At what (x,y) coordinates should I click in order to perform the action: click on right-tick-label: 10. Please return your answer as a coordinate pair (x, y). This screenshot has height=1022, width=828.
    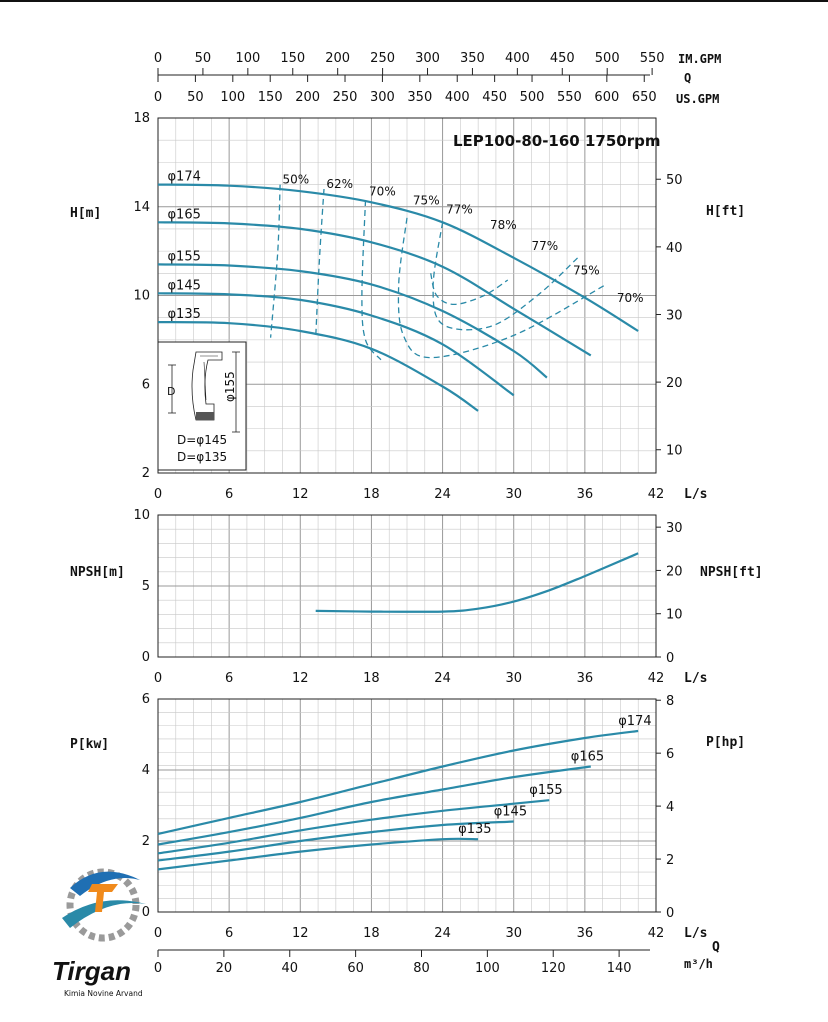
    Looking at the image, I should click on (674, 615).